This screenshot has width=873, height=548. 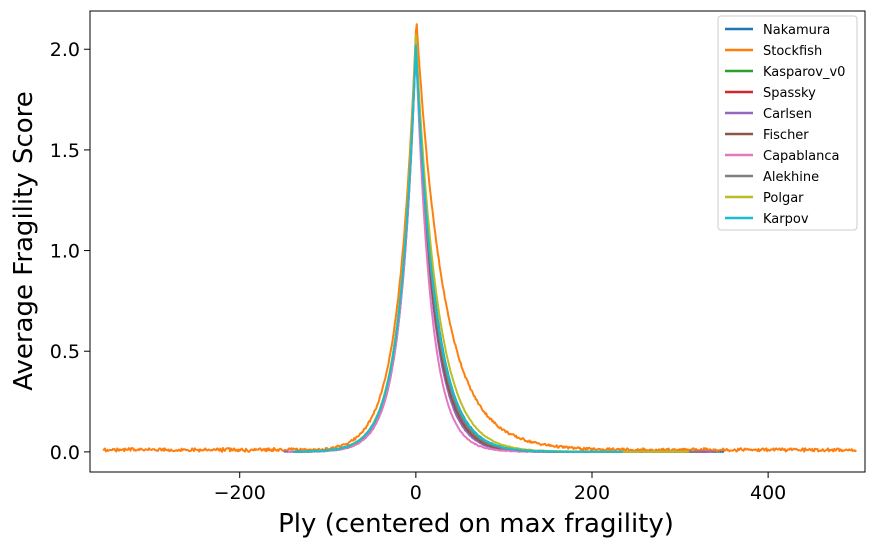 I want to click on y-axis-ticks: 0.0 0.5 1.0 1.5 2.0, so click(x=70, y=251).